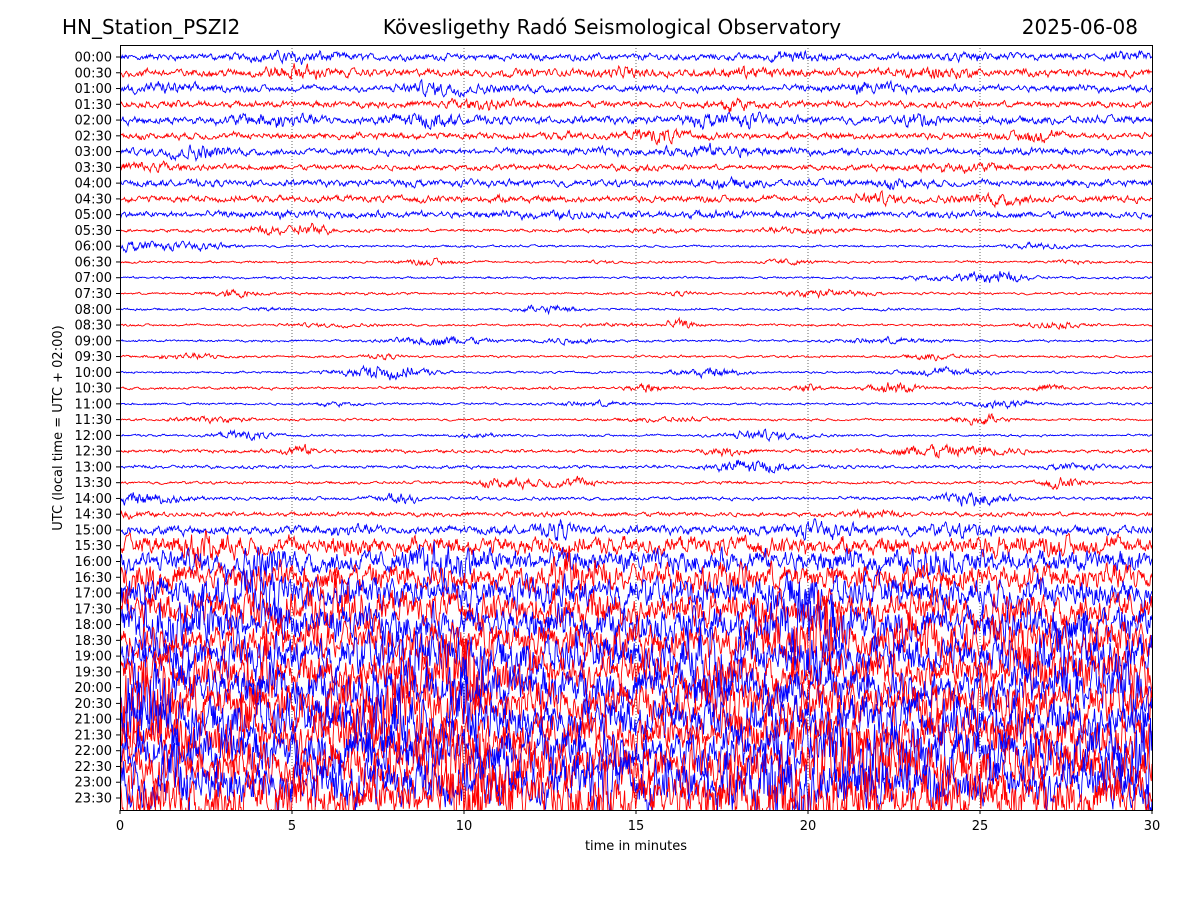 This screenshot has width=1200, height=900. What do you see at coordinates (93, 215) in the screenshot?
I see `y-tick-label: 05:00` at bounding box center [93, 215].